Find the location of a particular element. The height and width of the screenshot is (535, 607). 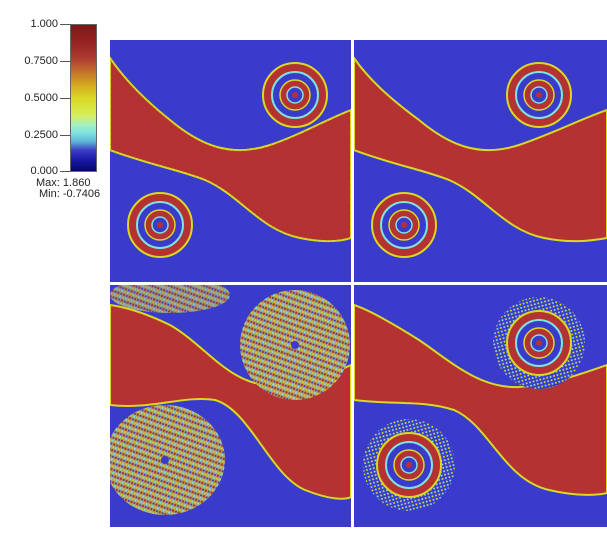

colorbar-label-max-tick: 1.000 is located at coordinates (44, 24).